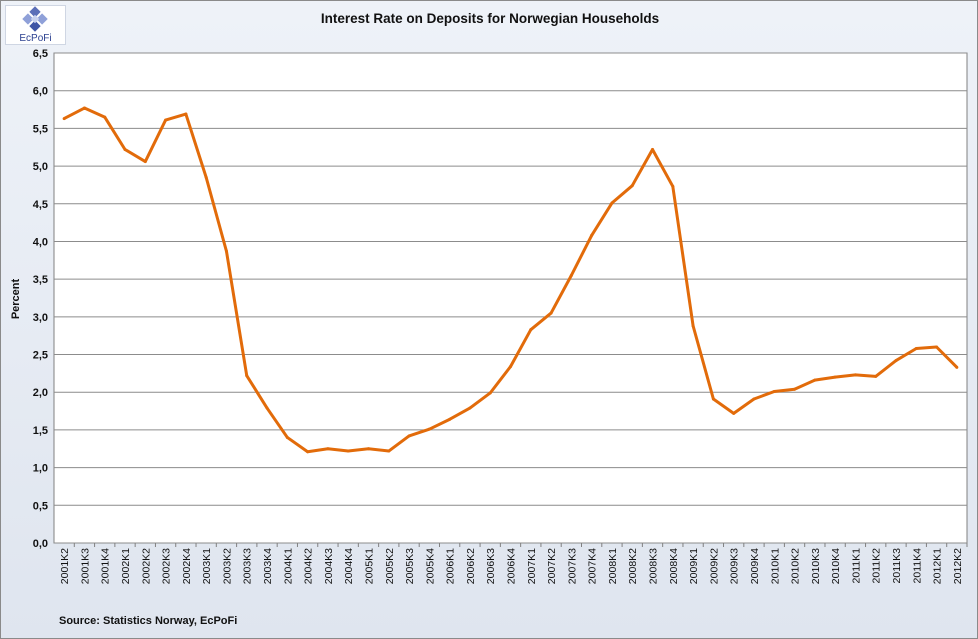 The height and width of the screenshot is (639, 978). What do you see at coordinates (856, 566) in the screenshot?
I see `x-tick-label: 2011K1` at bounding box center [856, 566].